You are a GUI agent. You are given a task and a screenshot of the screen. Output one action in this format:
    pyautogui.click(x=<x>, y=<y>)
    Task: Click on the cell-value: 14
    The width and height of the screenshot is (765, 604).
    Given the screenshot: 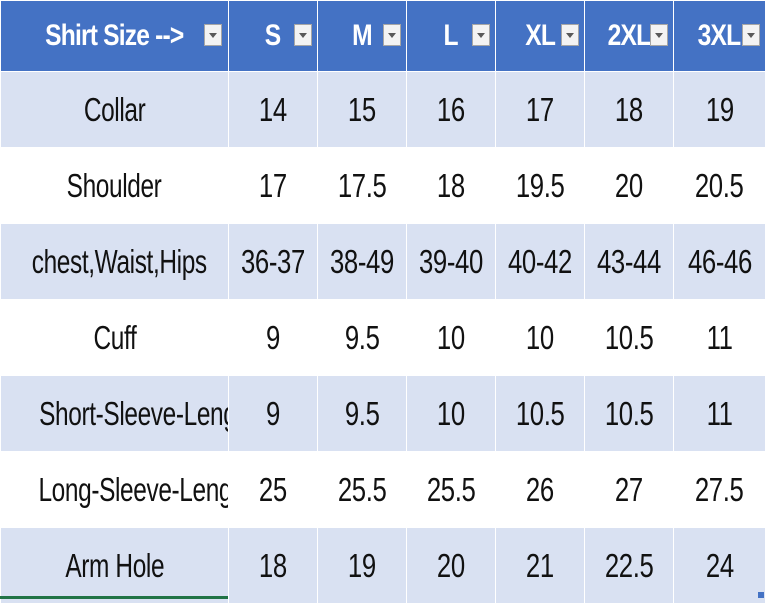 What is the action you would take?
    pyautogui.click(x=273, y=110)
    